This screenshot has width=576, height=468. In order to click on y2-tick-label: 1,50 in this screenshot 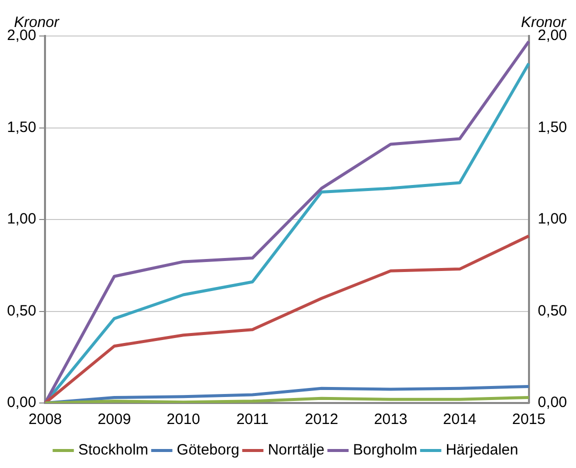, I will do `click(553, 127)`.